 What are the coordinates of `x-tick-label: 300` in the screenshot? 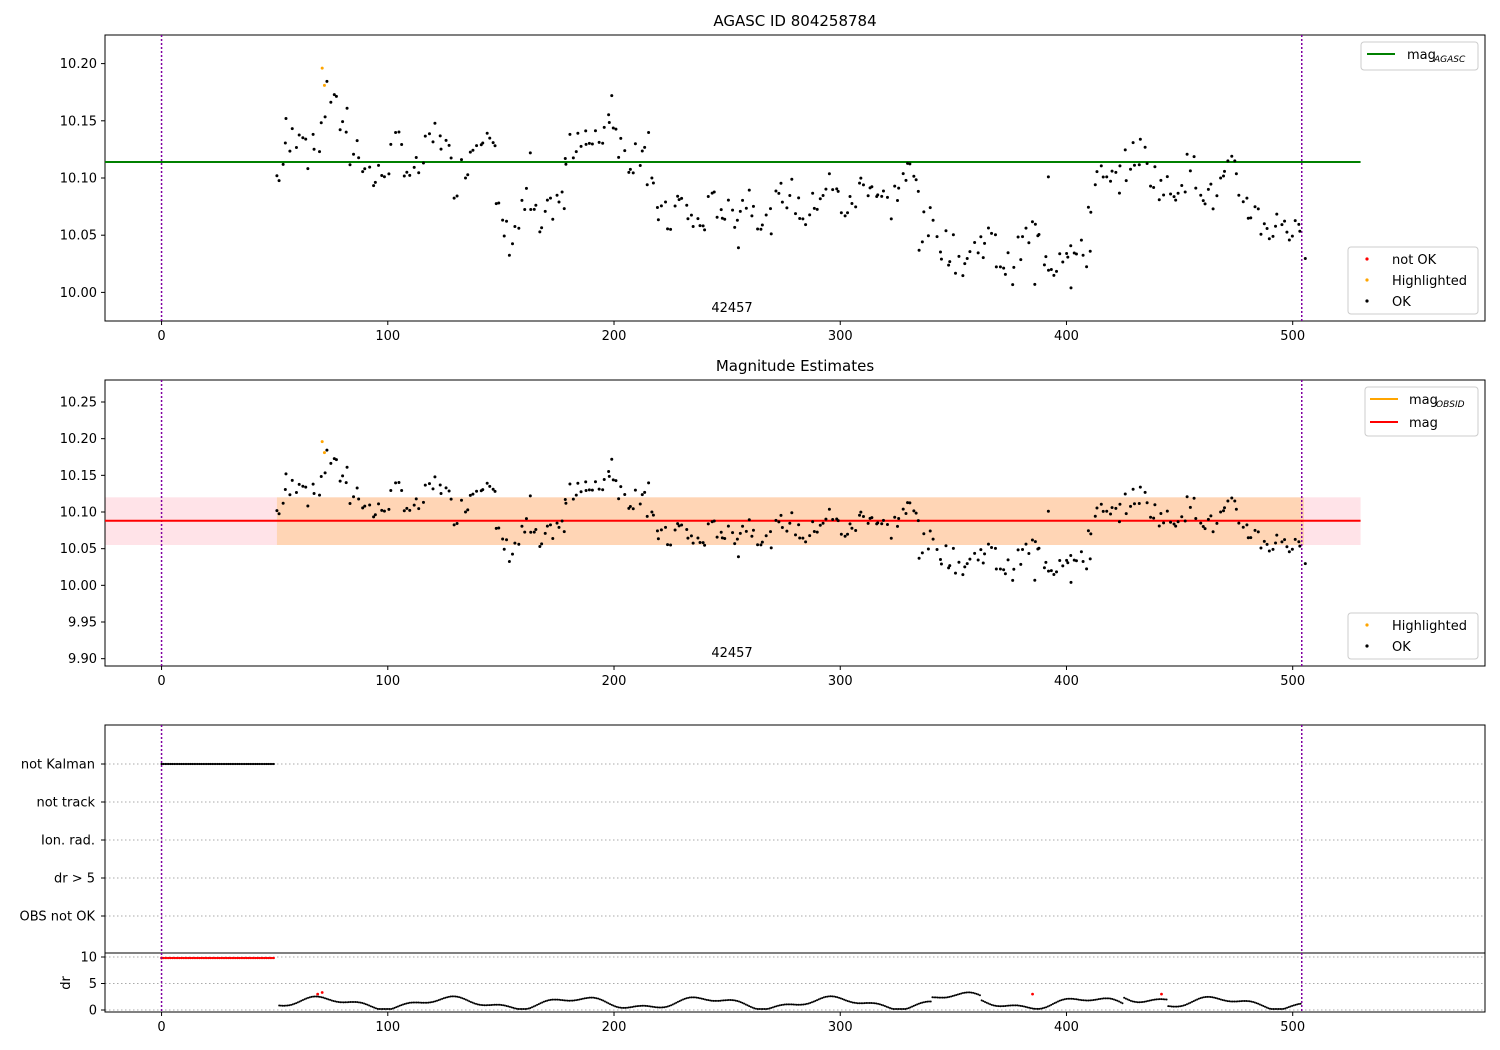 It's located at (840, 336).